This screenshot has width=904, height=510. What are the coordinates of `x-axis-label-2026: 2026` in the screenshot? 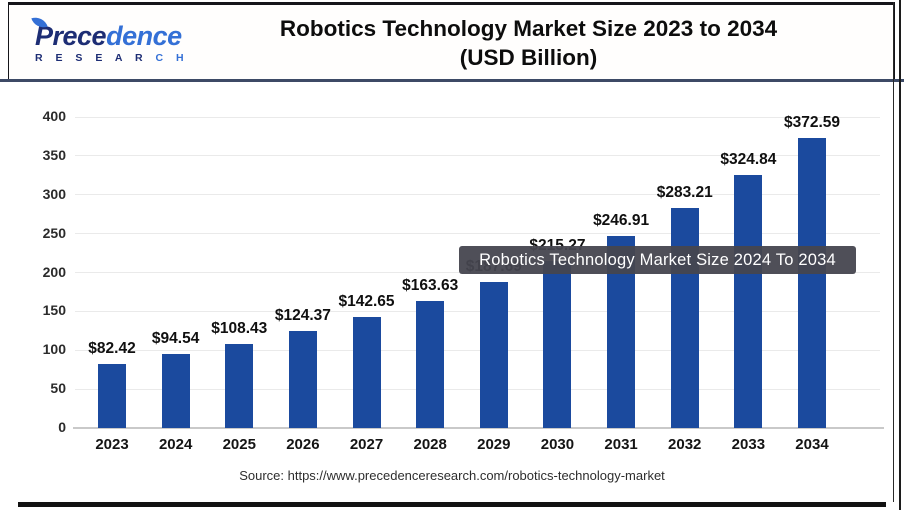 It's located at (303, 444).